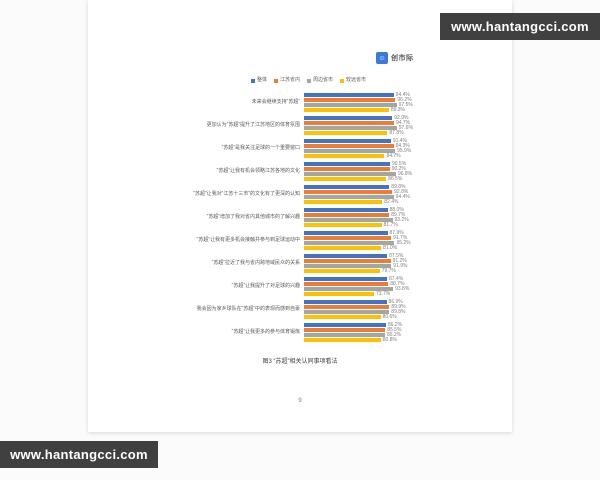 Image resolution: width=600 pixels, height=480 pixels. What do you see at coordinates (403, 247) in the screenshot?
I see `bar-line: 81.0%` at bounding box center [403, 247].